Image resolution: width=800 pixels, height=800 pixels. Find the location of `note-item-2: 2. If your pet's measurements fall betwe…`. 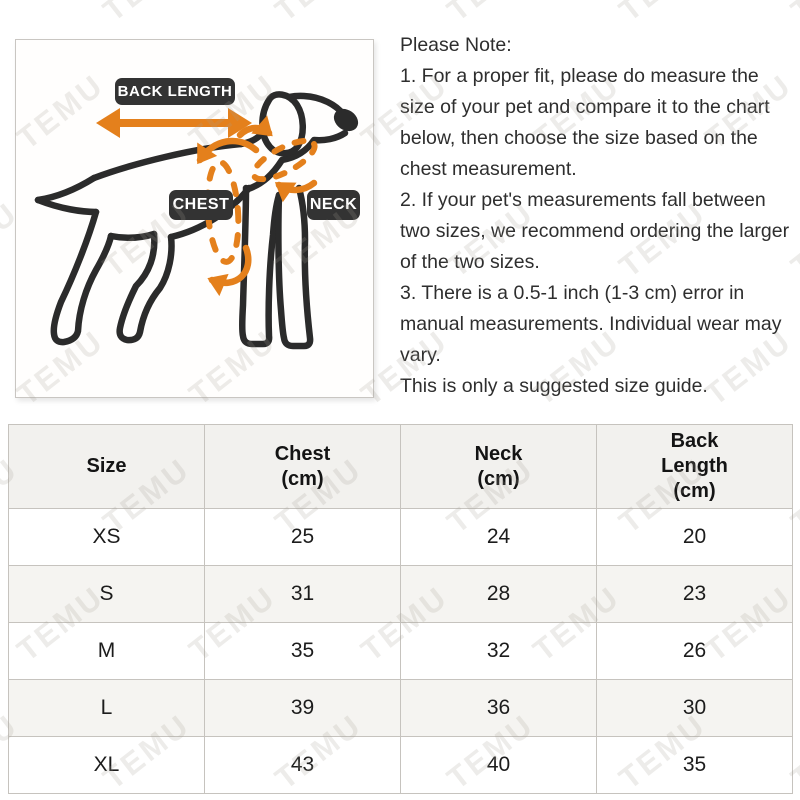

note-item-2: 2. If your pet's measurements fall betwe… is located at coordinates (595, 231).